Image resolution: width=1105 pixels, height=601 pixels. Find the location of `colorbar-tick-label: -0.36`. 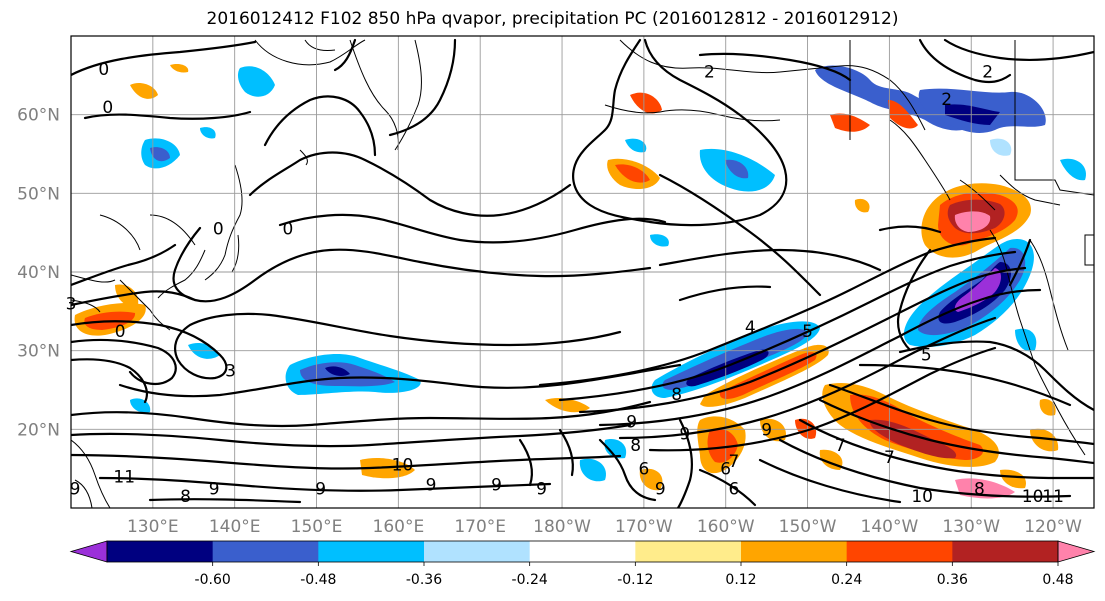

colorbar-tick-label: -0.36 is located at coordinates (424, 580).